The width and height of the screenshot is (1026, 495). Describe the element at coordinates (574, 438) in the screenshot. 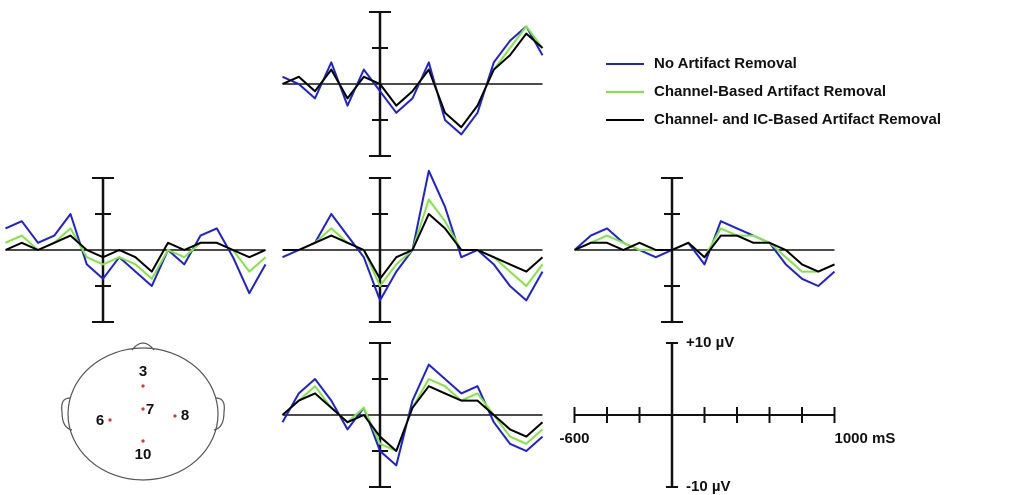

I see `x-tick-label: -600` at that location.